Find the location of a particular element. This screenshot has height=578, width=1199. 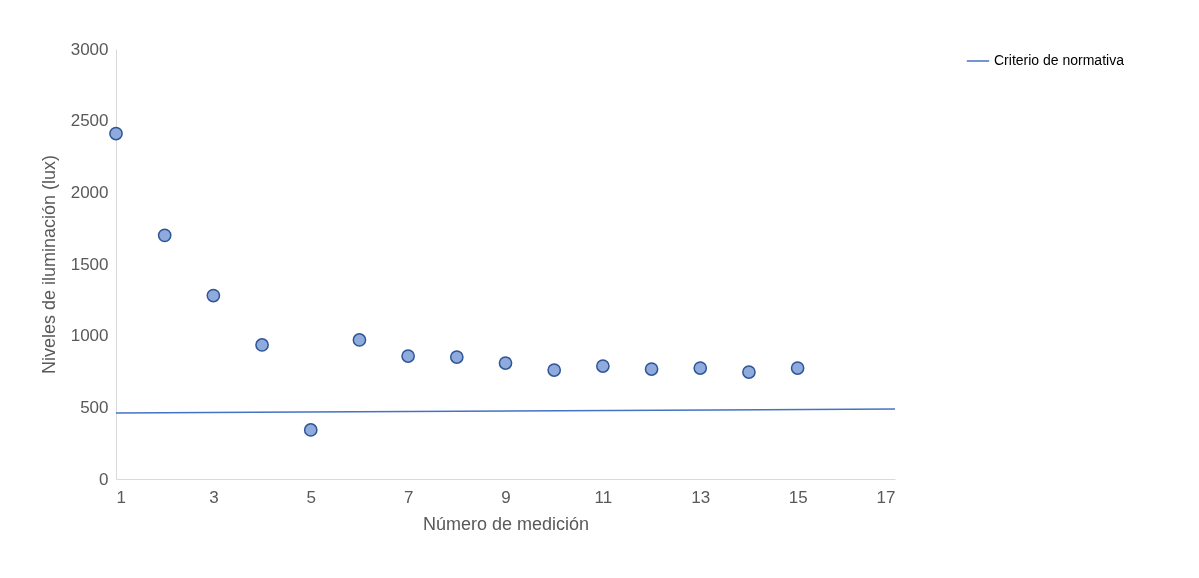

y-axis-title: Niveles de iluminación (lux) is located at coordinates (48, 264).